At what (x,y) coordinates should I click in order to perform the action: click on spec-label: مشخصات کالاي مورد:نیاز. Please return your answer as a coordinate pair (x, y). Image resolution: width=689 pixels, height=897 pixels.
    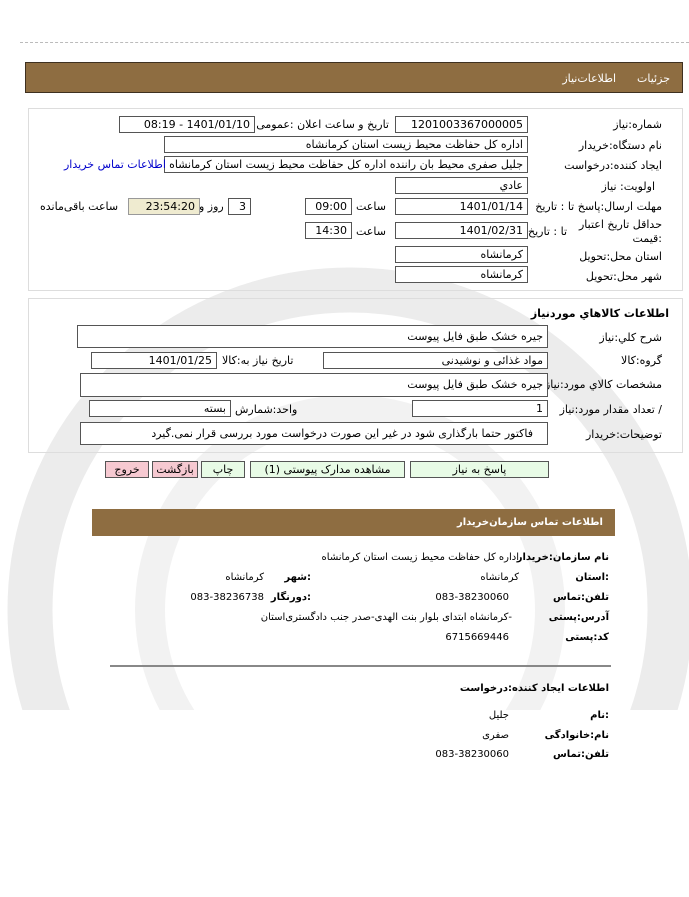
    Looking at the image, I should click on (603, 384).